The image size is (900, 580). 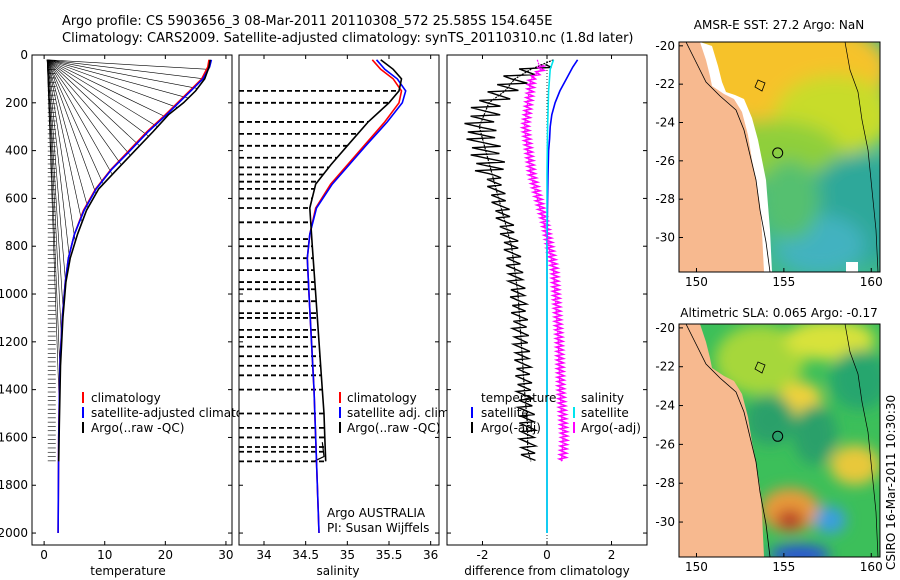 I want to click on sst-reef-outline, so click(x=760, y=85).